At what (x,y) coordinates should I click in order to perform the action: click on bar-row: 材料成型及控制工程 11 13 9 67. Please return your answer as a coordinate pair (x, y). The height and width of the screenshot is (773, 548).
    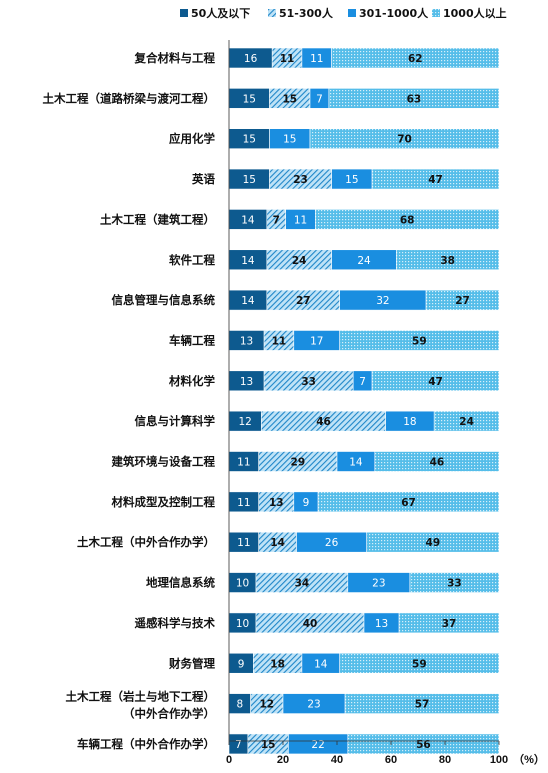
    Looking at the image, I should click on (306, 502).